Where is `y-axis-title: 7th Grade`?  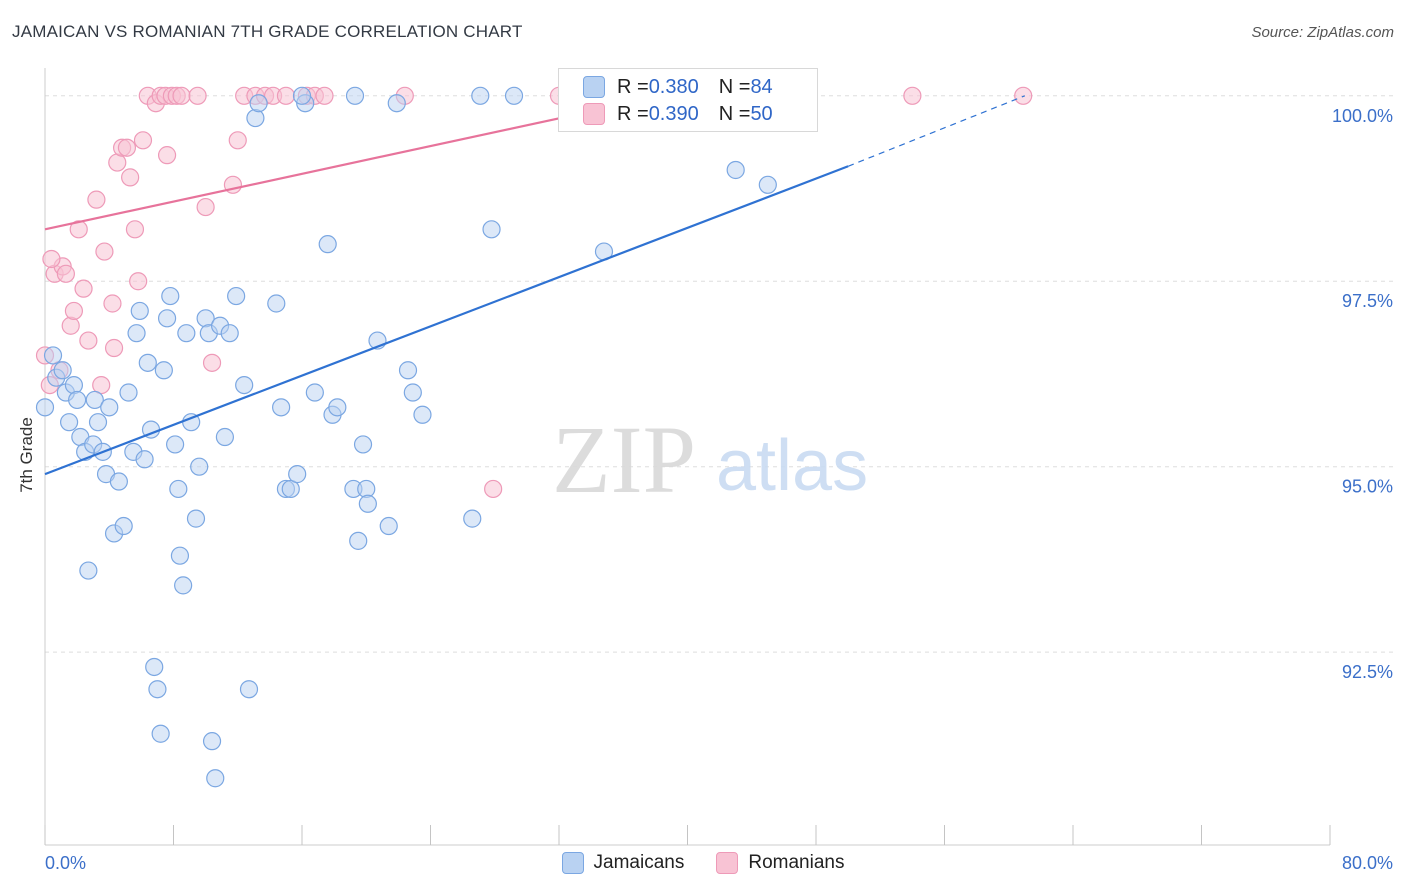 y-axis-title: 7th Grade is located at coordinates (26, 455).